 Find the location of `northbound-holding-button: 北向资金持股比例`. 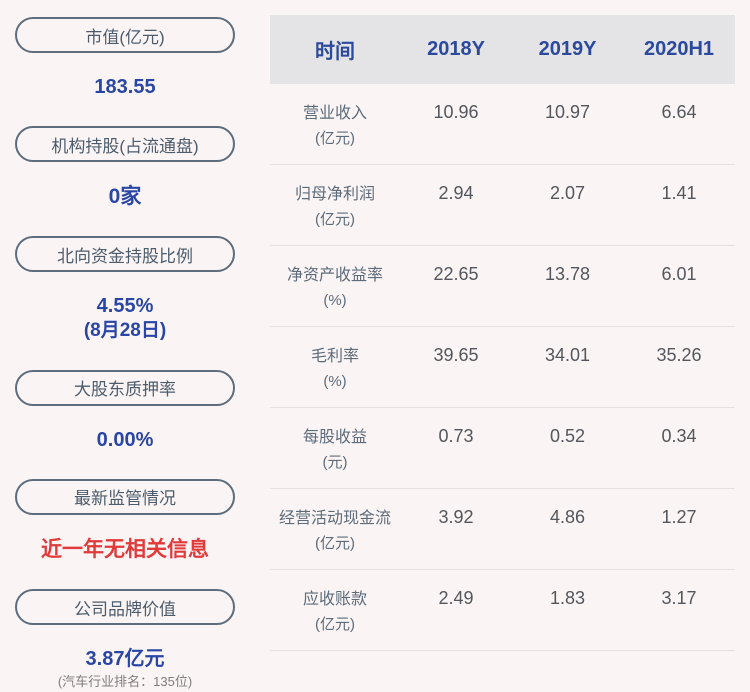

northbound-holding-button: 北向资金持股比例 is located at coordinates (125, 254).